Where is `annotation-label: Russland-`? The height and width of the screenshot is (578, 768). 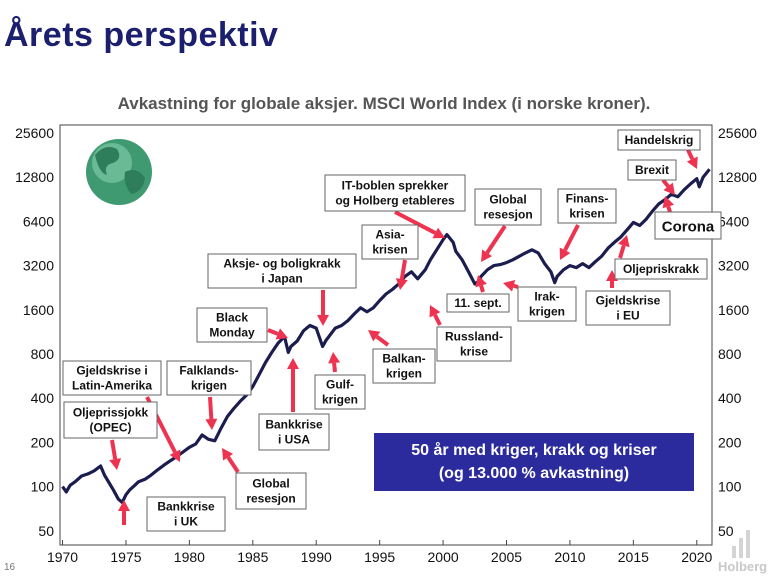
annotation-label: Russland- is located at coordinates (474, 337).